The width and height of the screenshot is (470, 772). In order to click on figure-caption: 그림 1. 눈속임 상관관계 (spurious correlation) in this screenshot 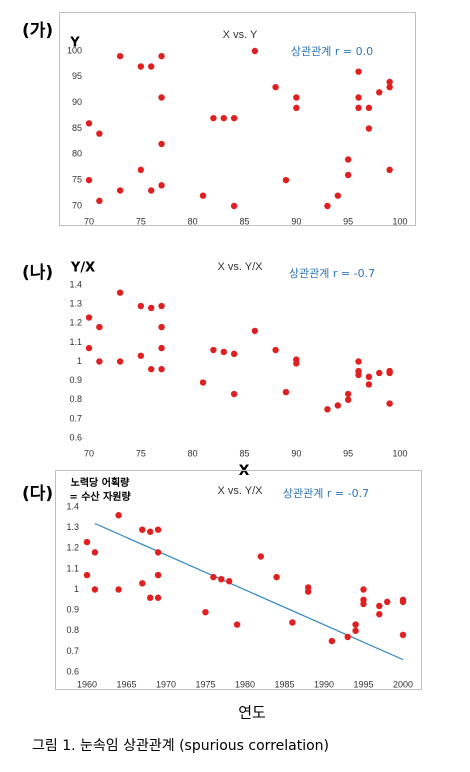, I will do `click(181, 746)`.